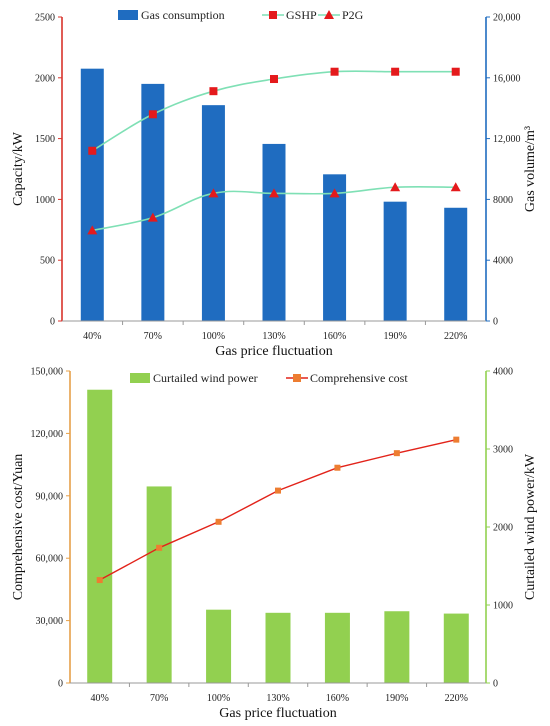  I want to click on legend-swatch-curtailed-wind-power, so click(140, 378).